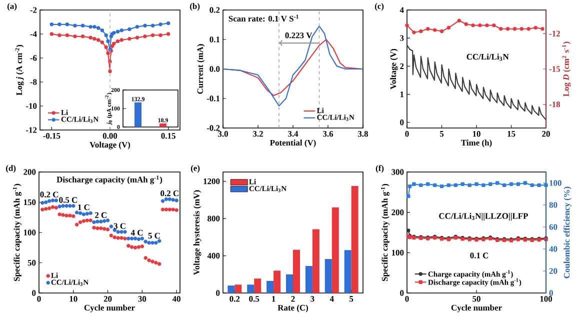 This screenshot has height=325, width=586. What do you see at coordinates (293, 299) in the screenshot?
I see `x-tick-label: 2` at bounding box center [293, 299].